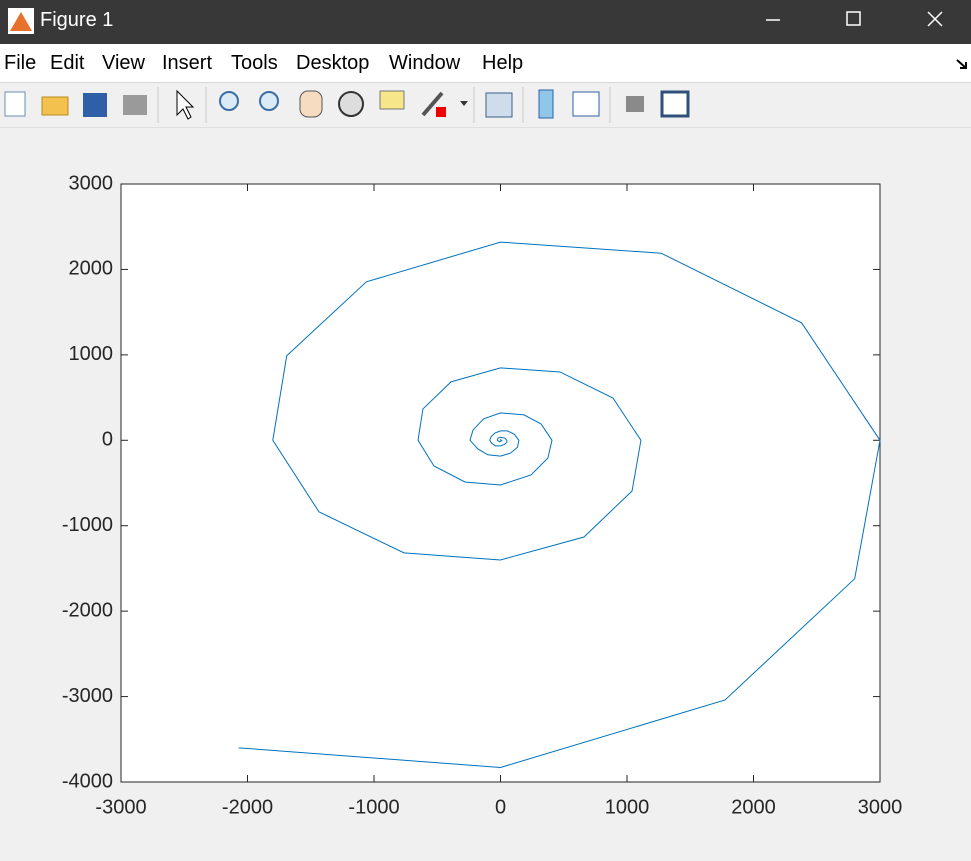 The width and height of the screenshot is (971, 861). Describe the element at coordinates (853, 18) in the screenshot. I see `maximize-button` at that location.